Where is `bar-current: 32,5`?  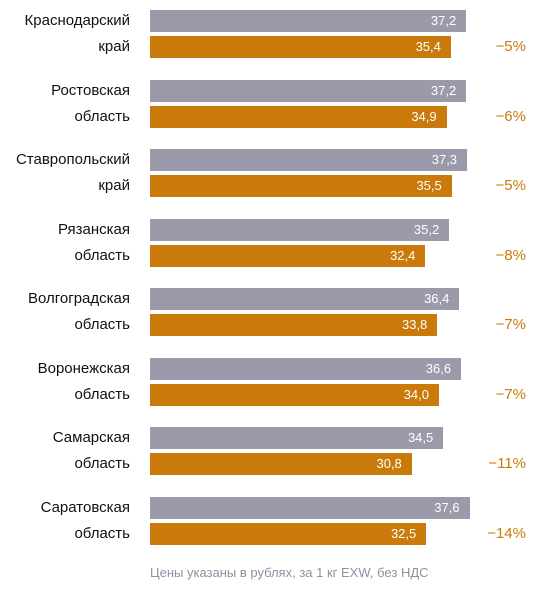 bar-current: 32,5 is located at coordinates (288, 533).